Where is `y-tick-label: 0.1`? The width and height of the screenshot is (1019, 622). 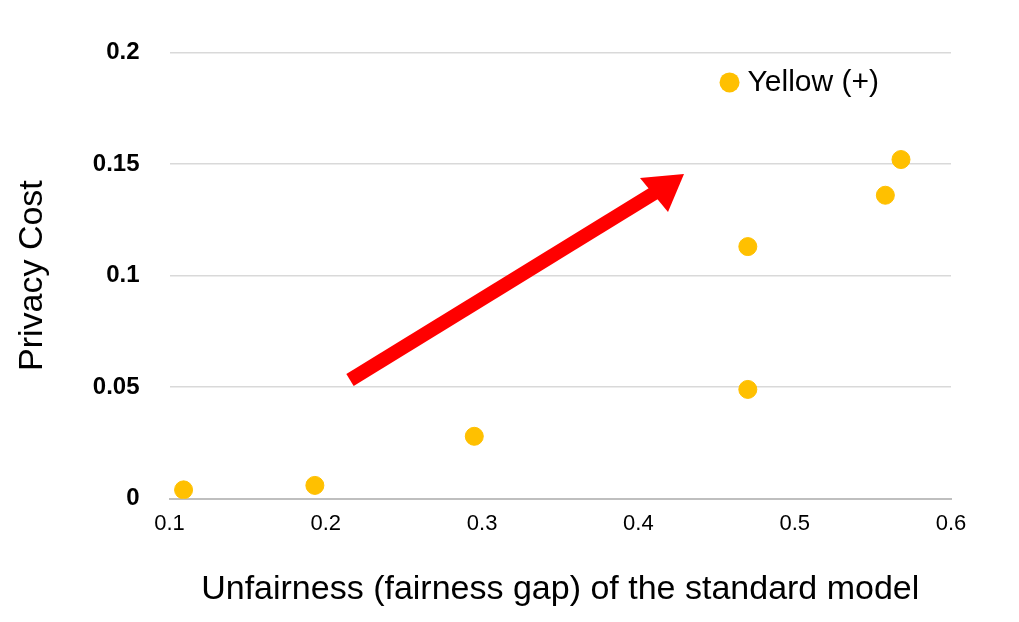
y-tick-label: 0.1 is located at coordinates (123, 274).